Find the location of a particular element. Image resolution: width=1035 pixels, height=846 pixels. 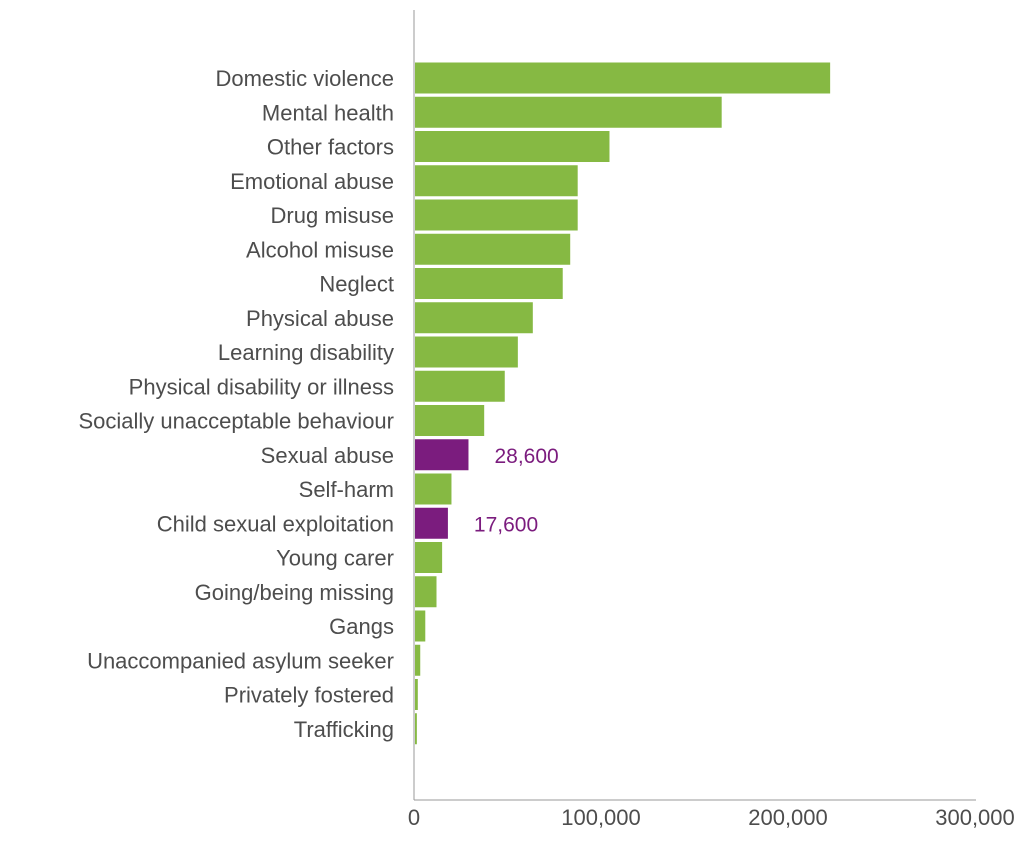

bar-young-carer is located at coordinates (429, 557).